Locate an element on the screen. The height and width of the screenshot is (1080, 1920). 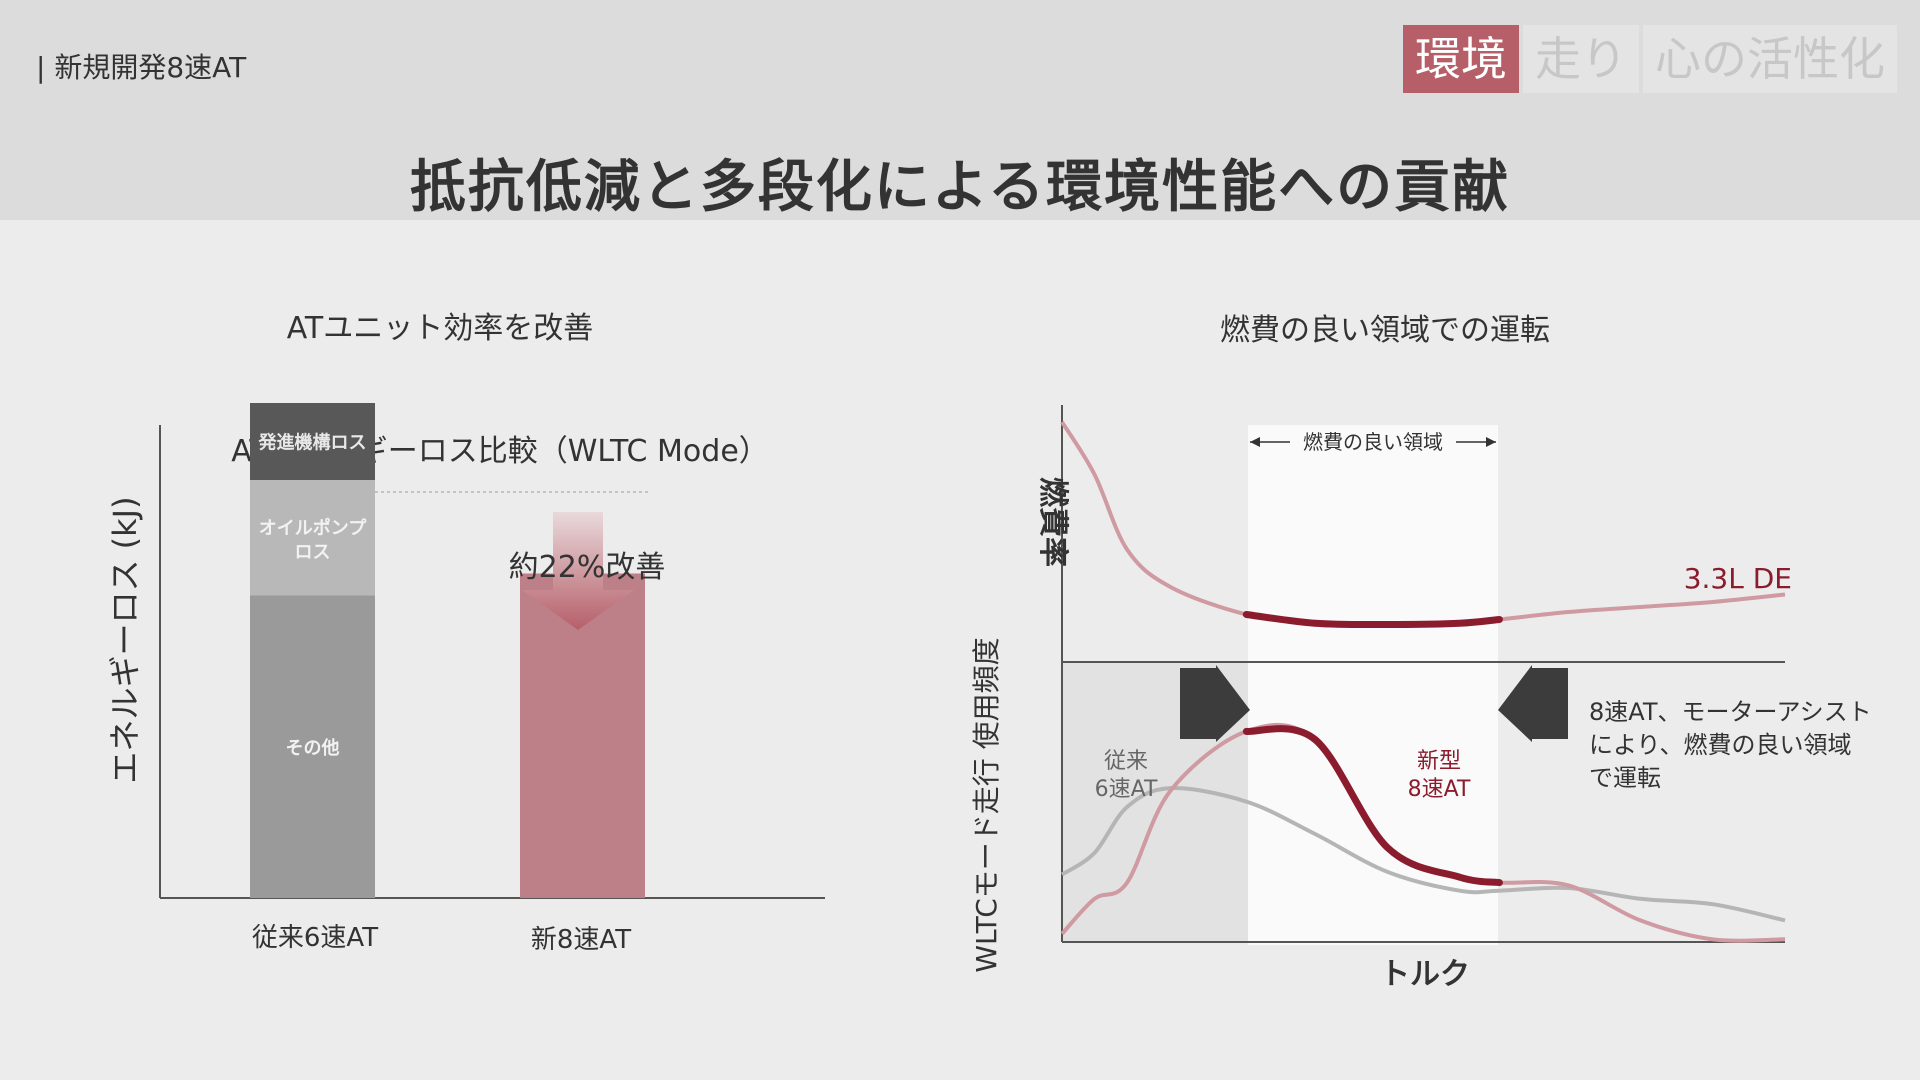
conventional-label-line2: 6速AT is located at coordinates (1126, 789).